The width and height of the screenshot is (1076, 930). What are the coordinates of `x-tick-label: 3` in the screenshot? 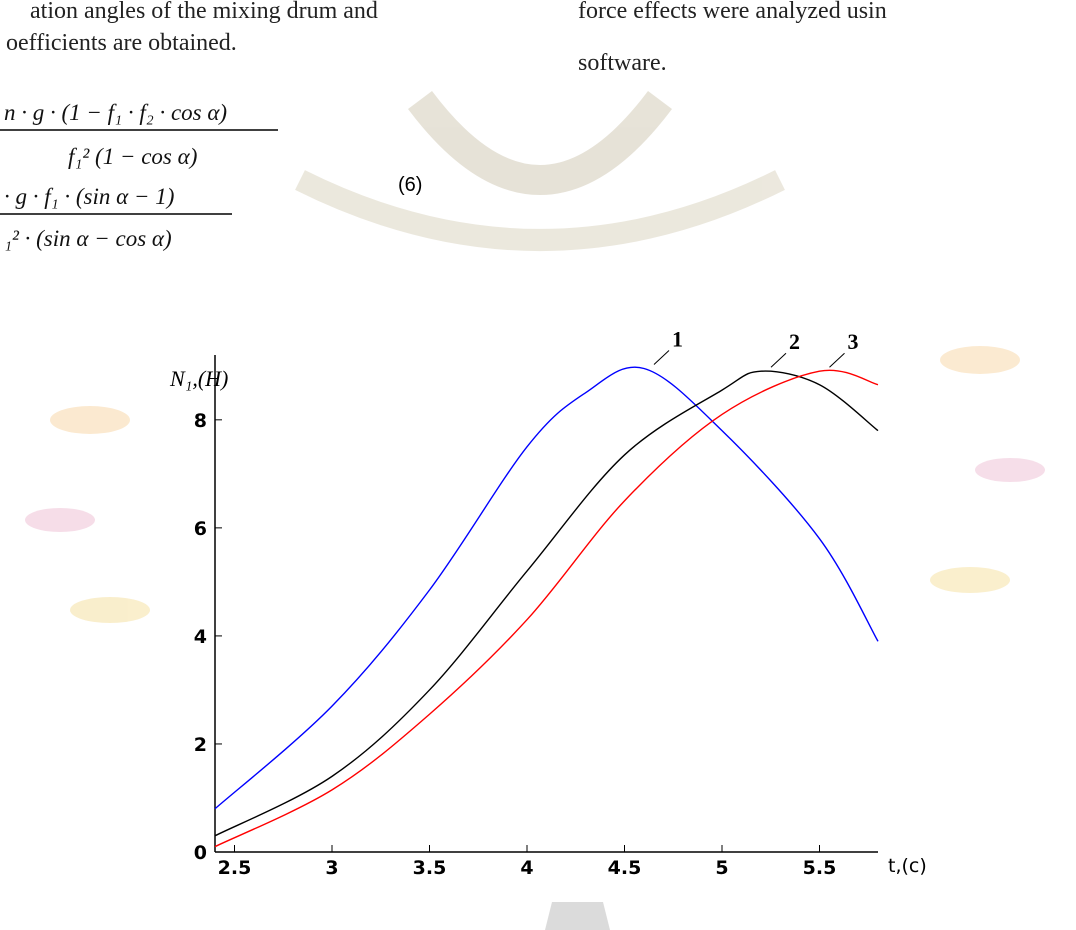 It's located at (331, 868).